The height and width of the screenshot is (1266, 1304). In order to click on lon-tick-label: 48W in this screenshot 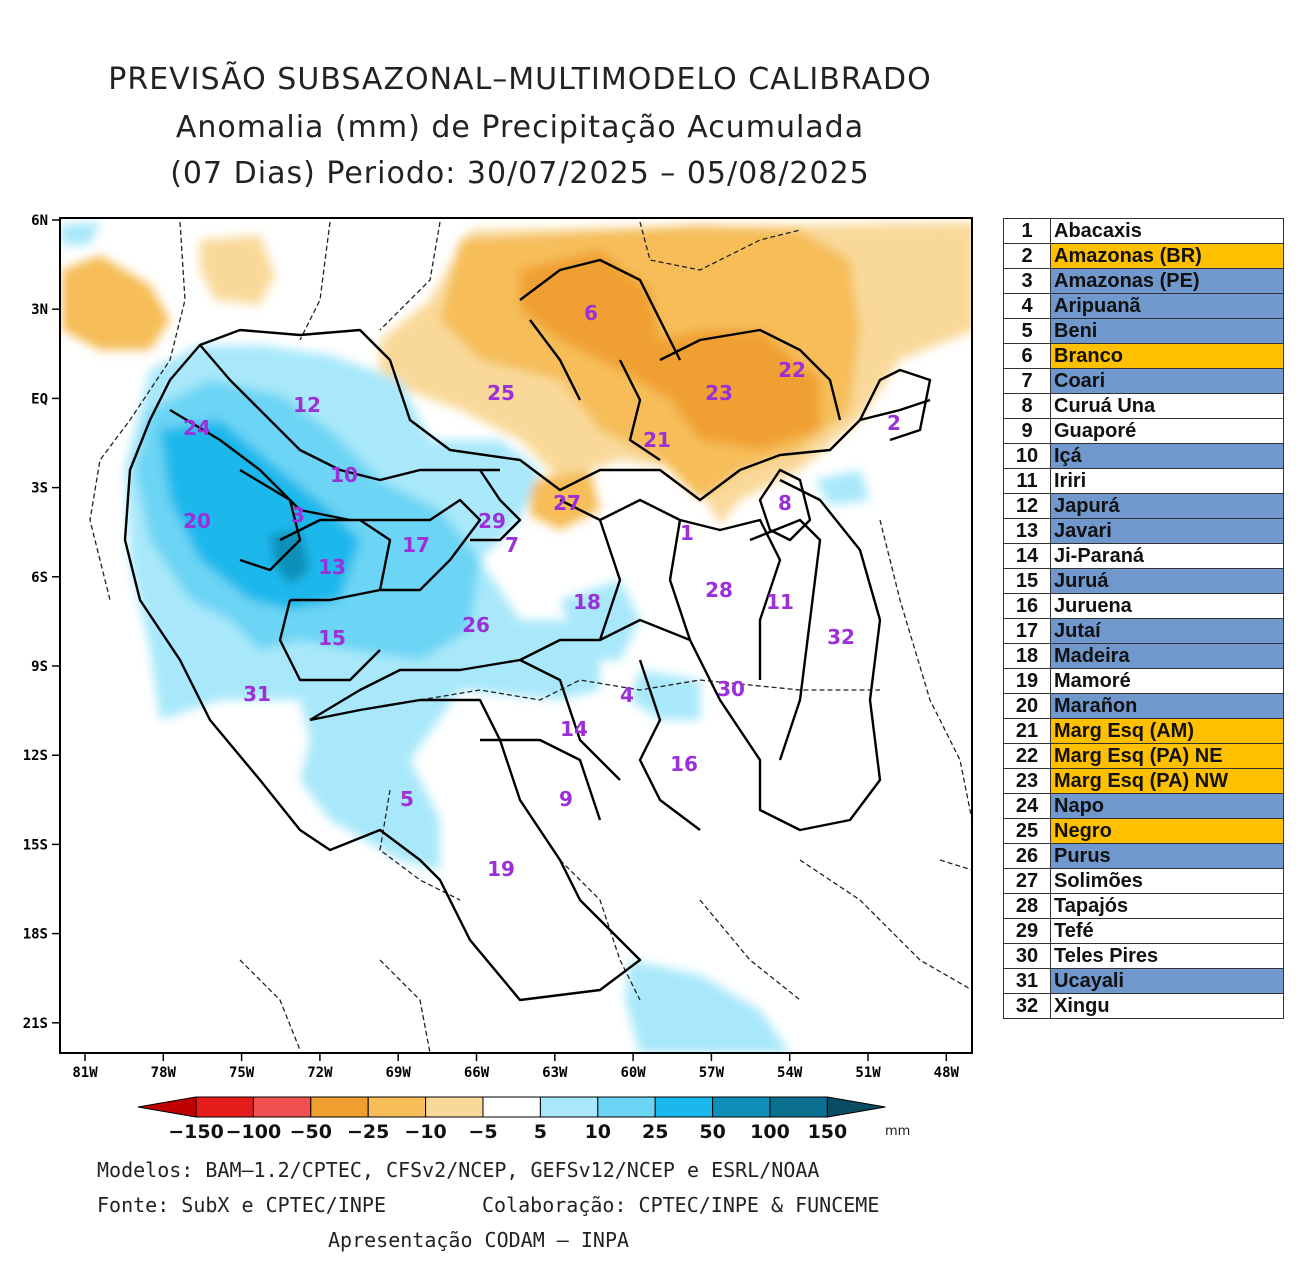, I will do `click(947, 1073)`.